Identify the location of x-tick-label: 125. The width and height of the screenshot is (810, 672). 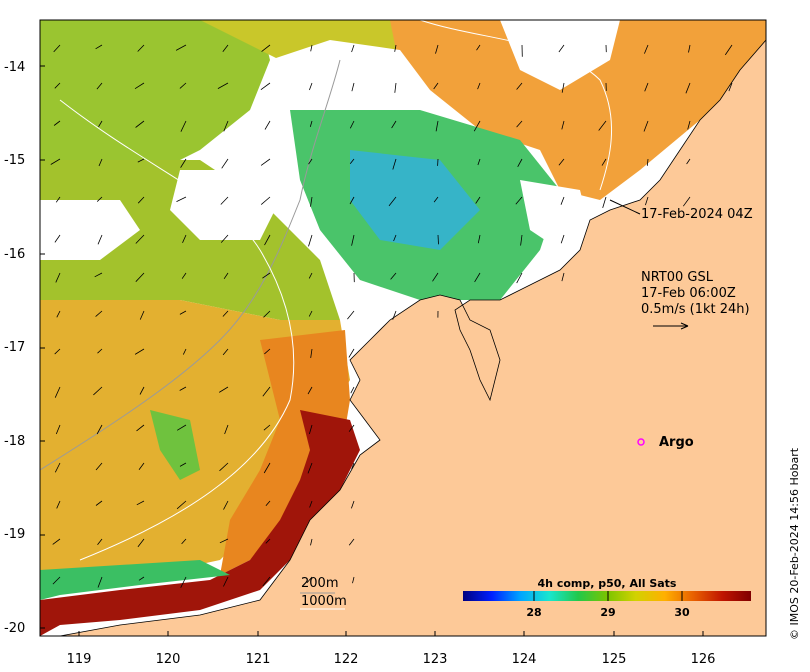
(614, 659).